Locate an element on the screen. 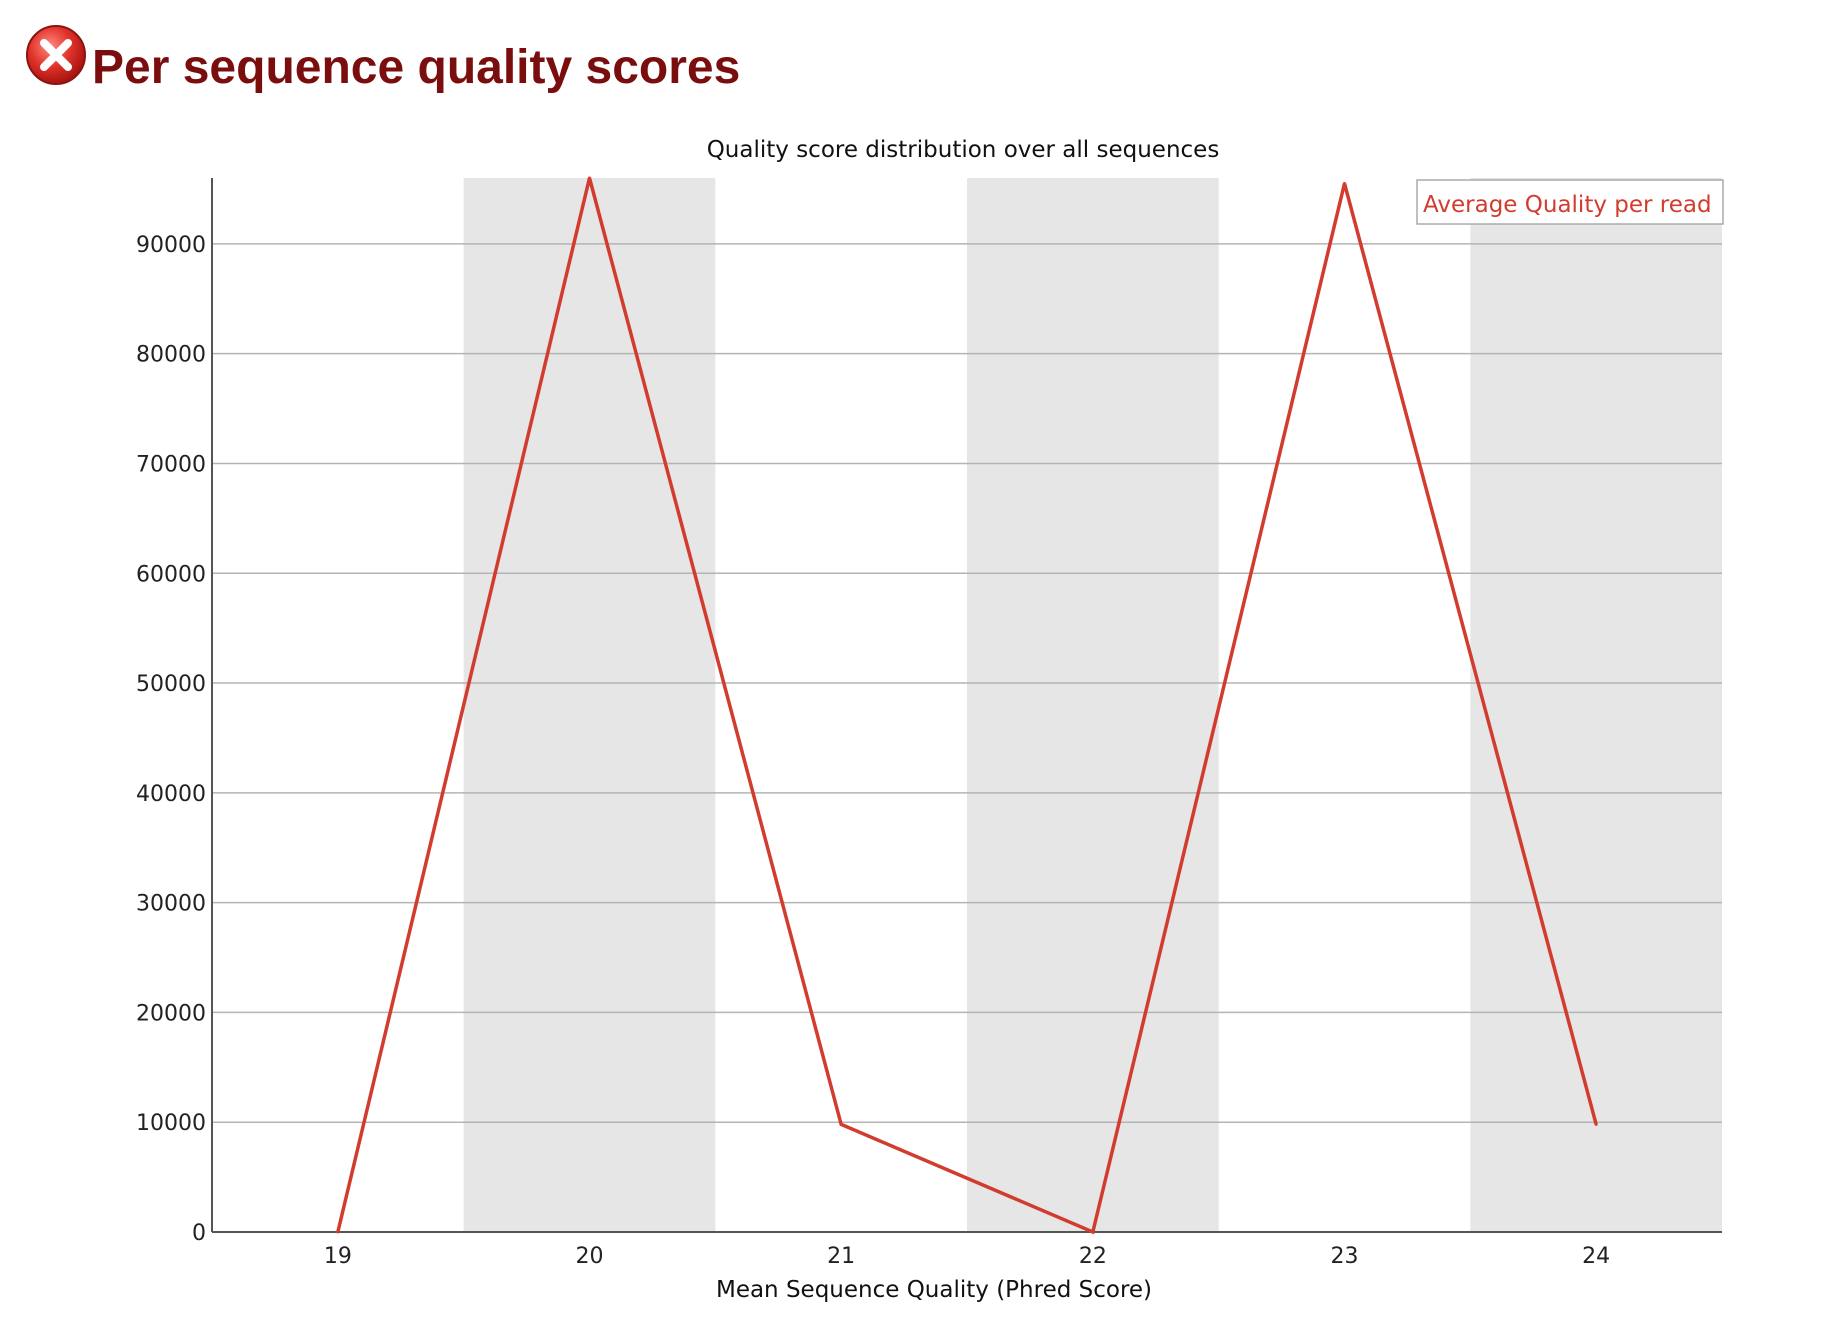  y-tick-label: 80000 is located at coordinates (171, 355).